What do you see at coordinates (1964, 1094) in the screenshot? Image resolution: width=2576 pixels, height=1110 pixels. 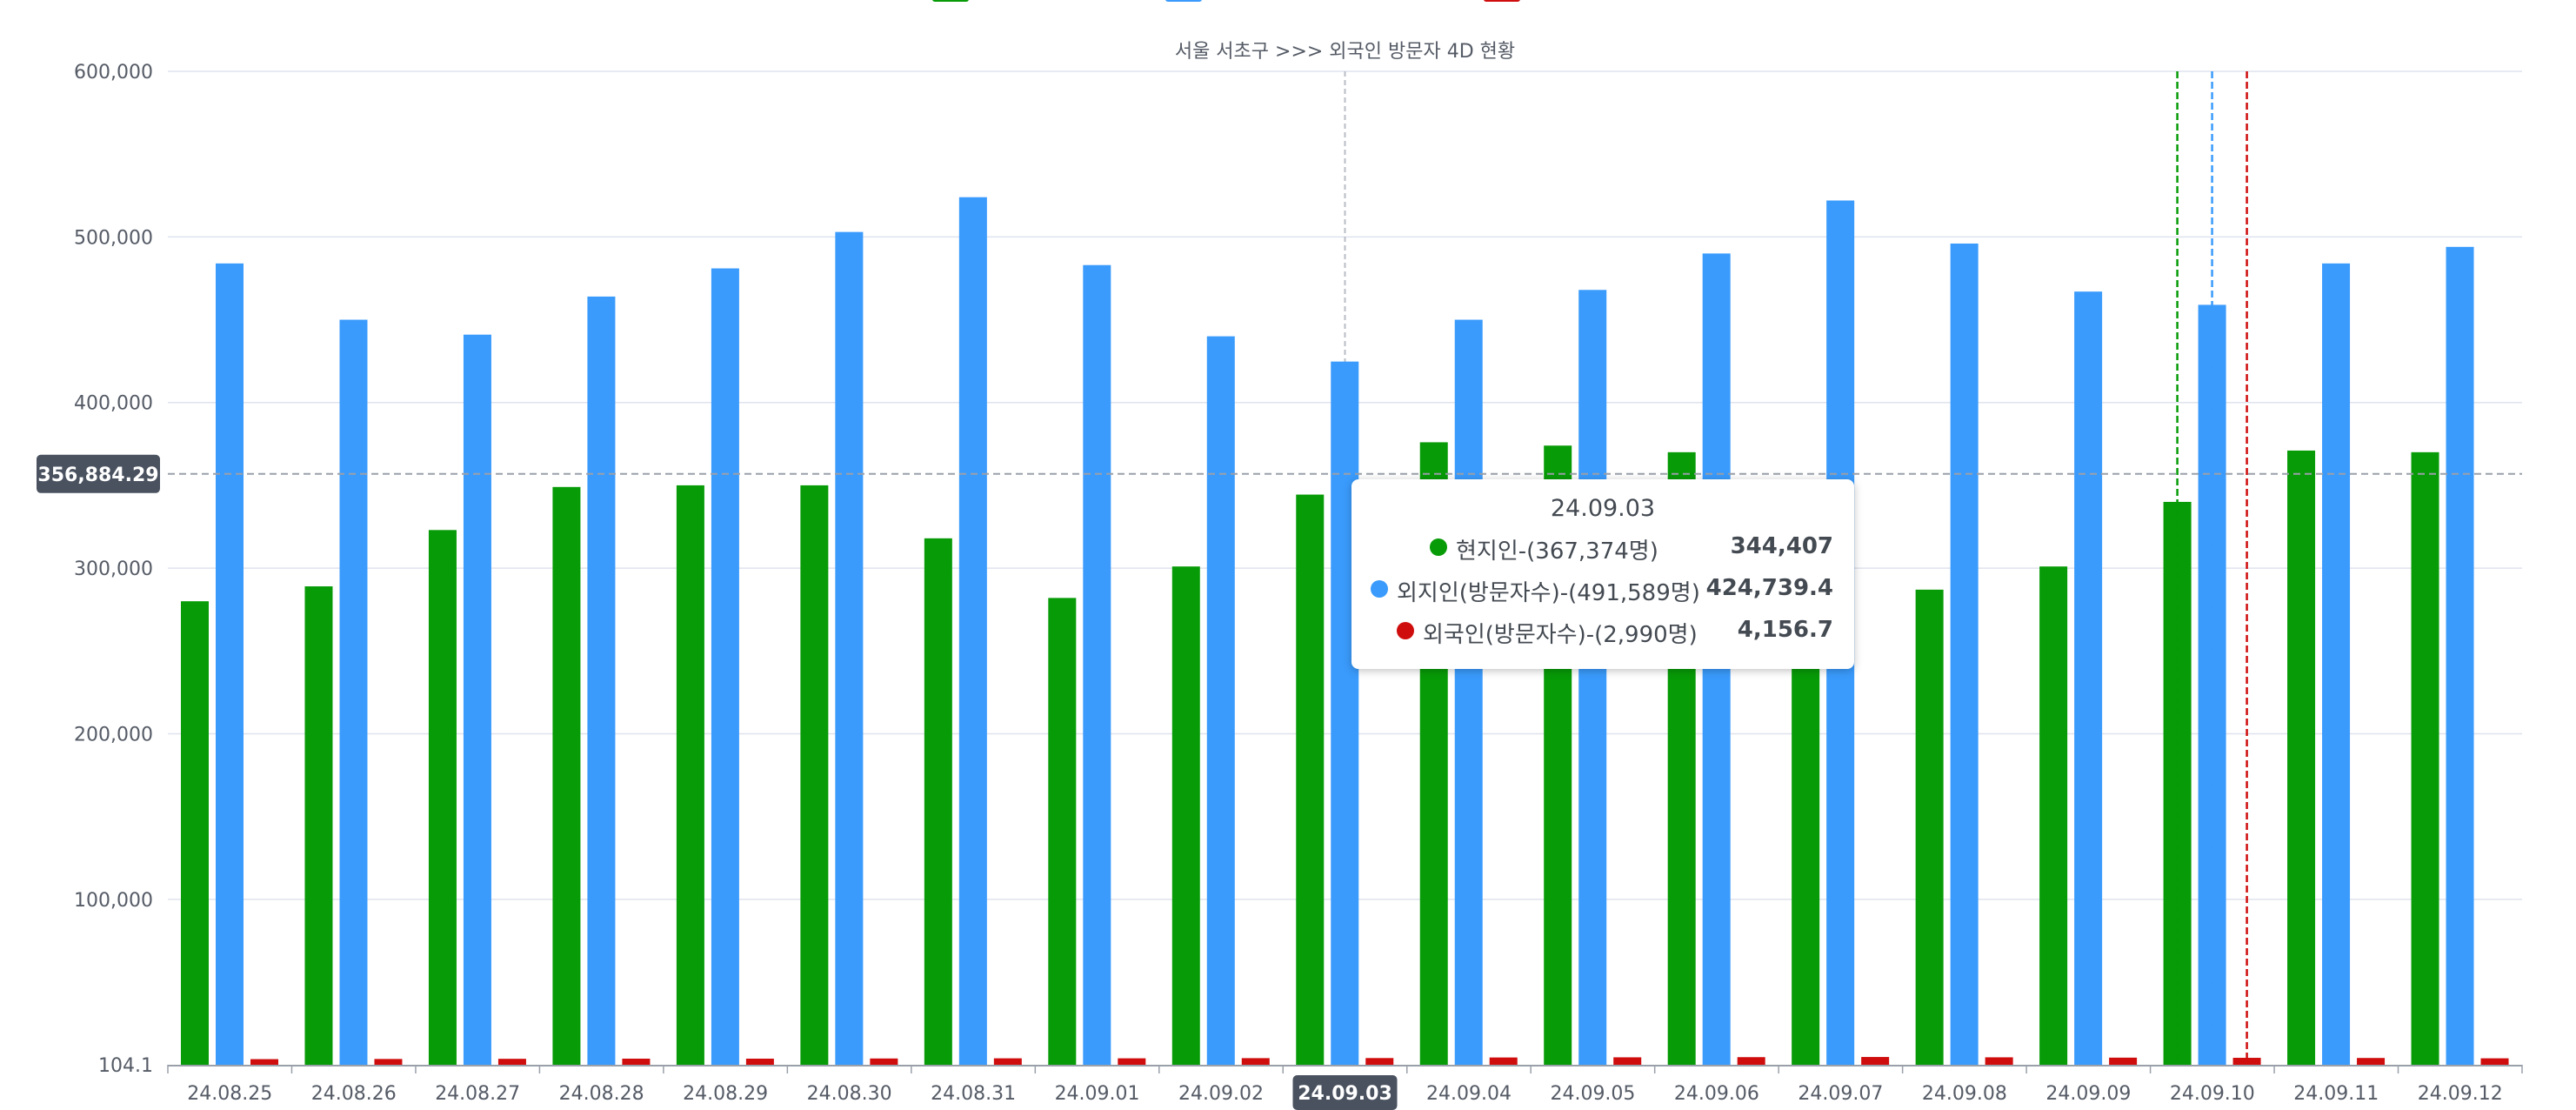 I see `x-tick-label: 24.09.08` at bounding box center [1964, 1094].